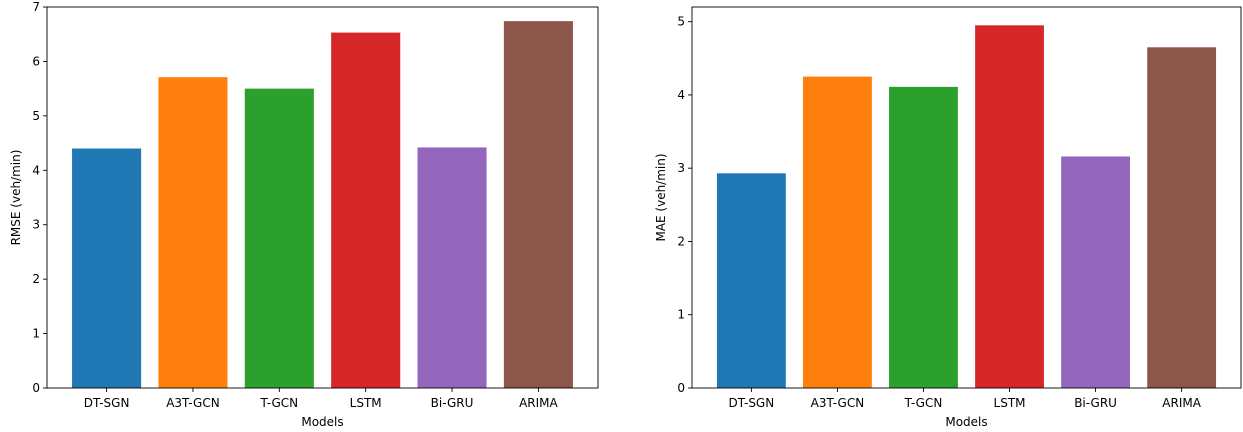  Describe the element at coordinates (1010, 403) in the screenshot. I see `mae-xtick-label: LSTM` at that location.